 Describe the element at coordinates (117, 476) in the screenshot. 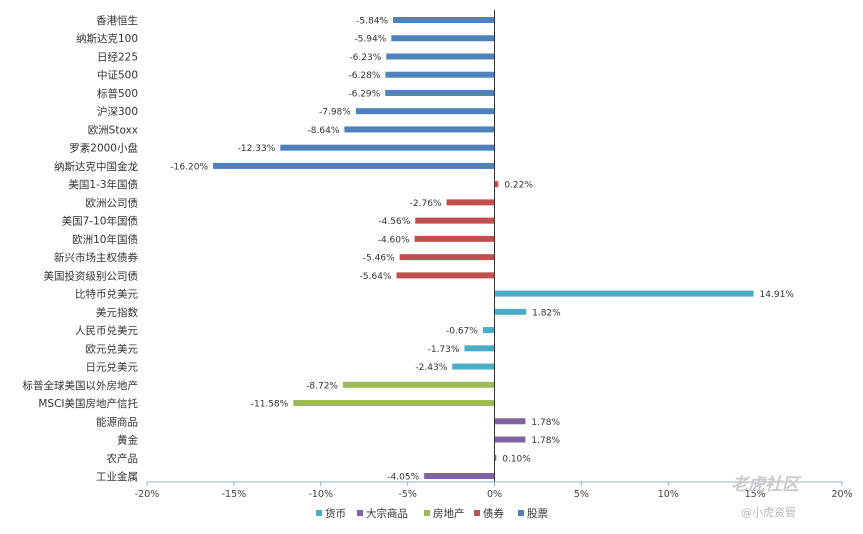

I see `category-label: 工业金属` at that location.